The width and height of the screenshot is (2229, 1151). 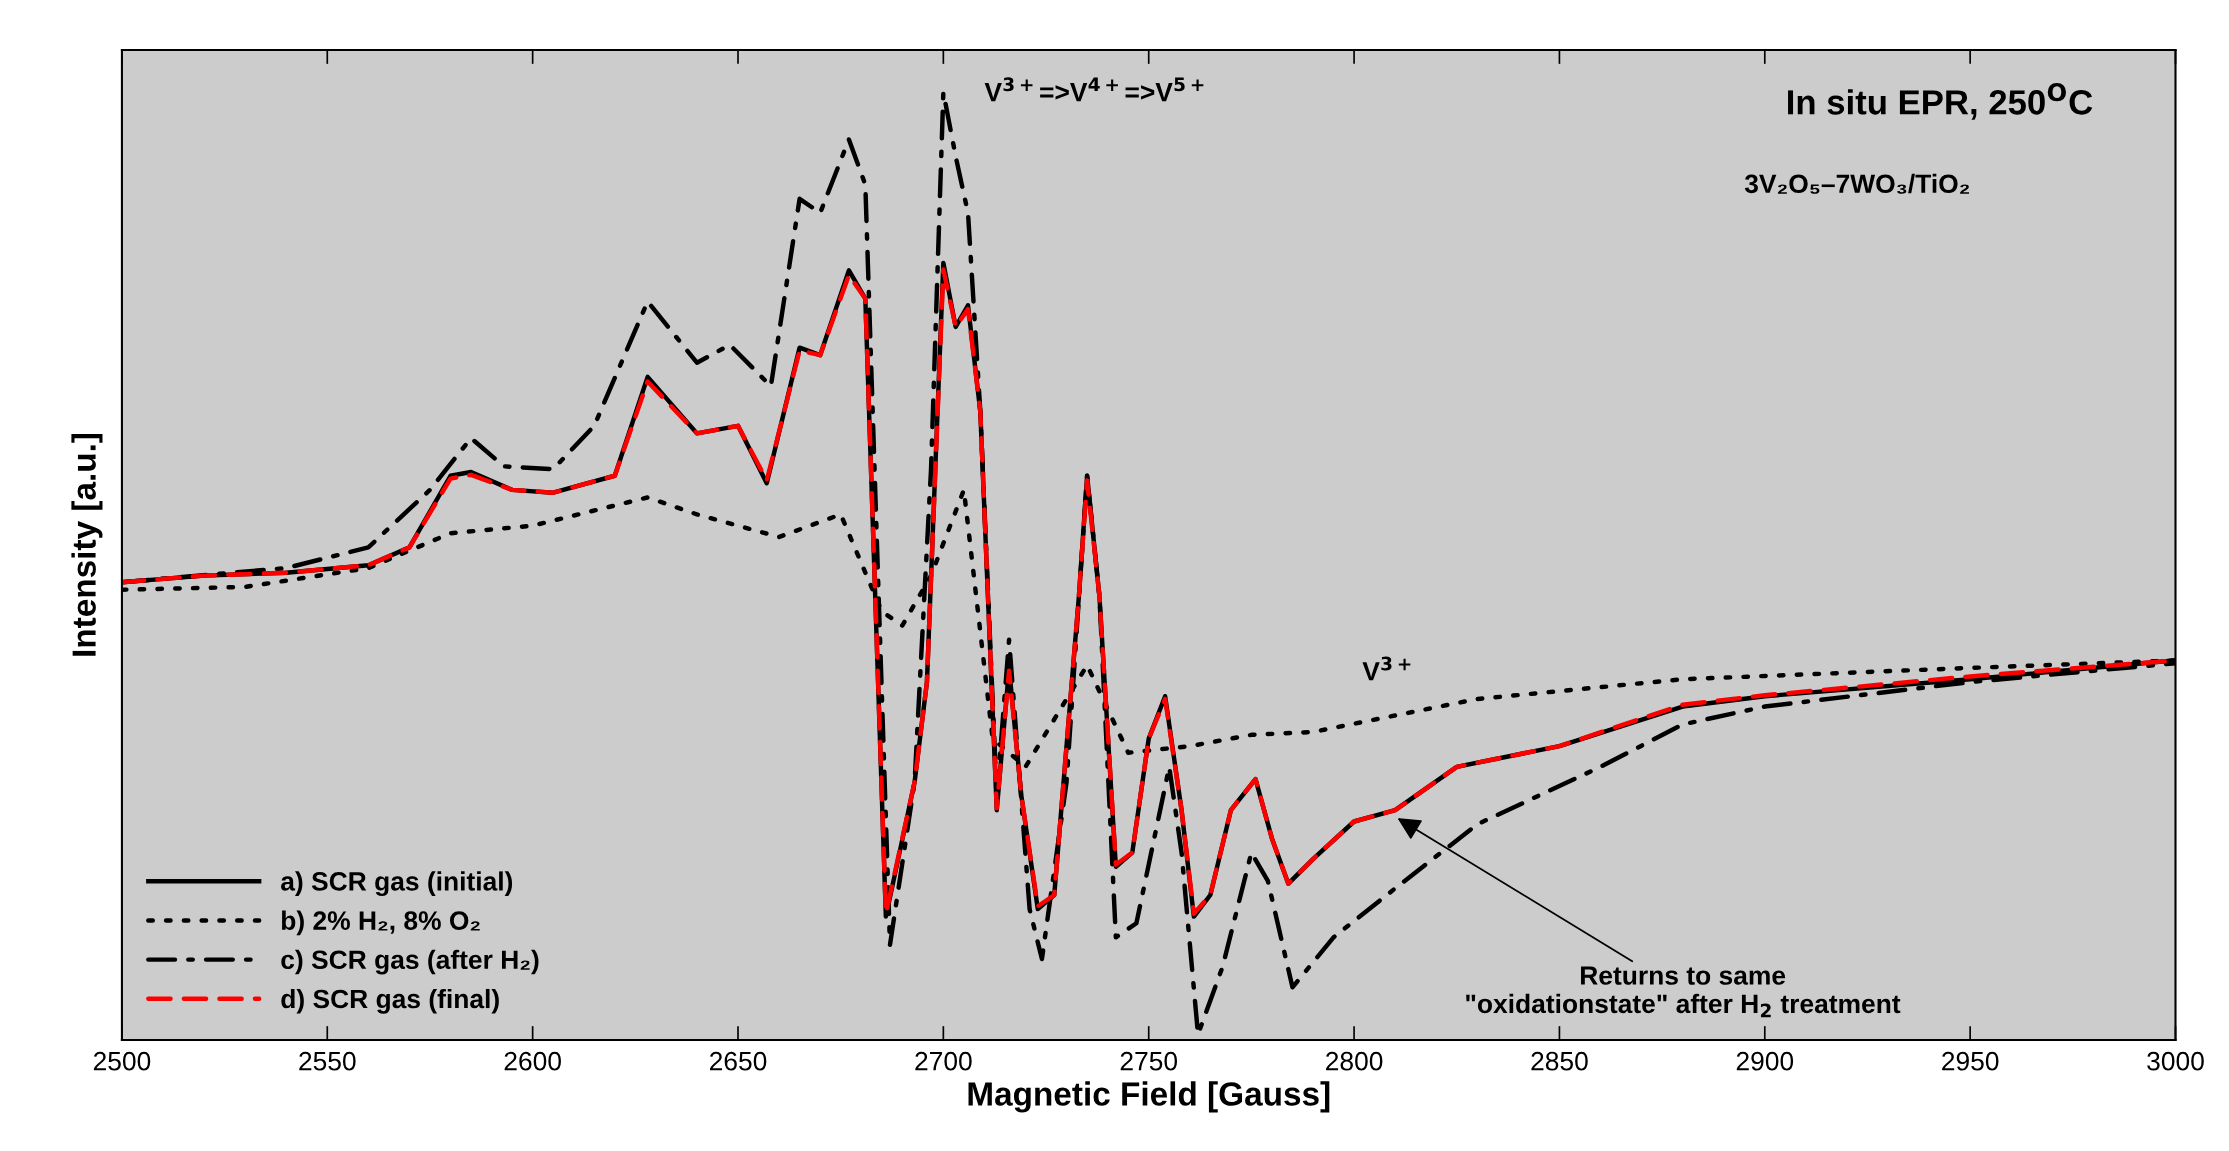 What do you see at coordinates (1970, 1061) in the screenshot?
I see `x-tick-label: 2950` at bounding box center [1970, 1061].